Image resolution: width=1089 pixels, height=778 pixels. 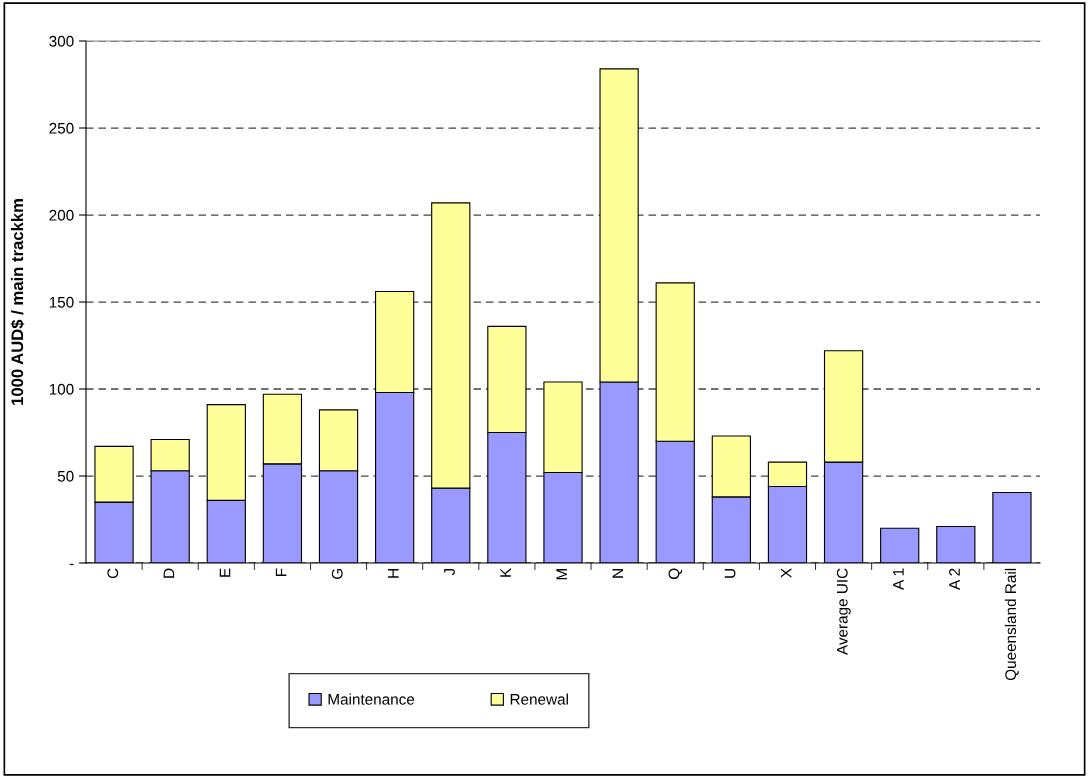 I want to click on y-tick-label: 100, so click(x=61, y=389).